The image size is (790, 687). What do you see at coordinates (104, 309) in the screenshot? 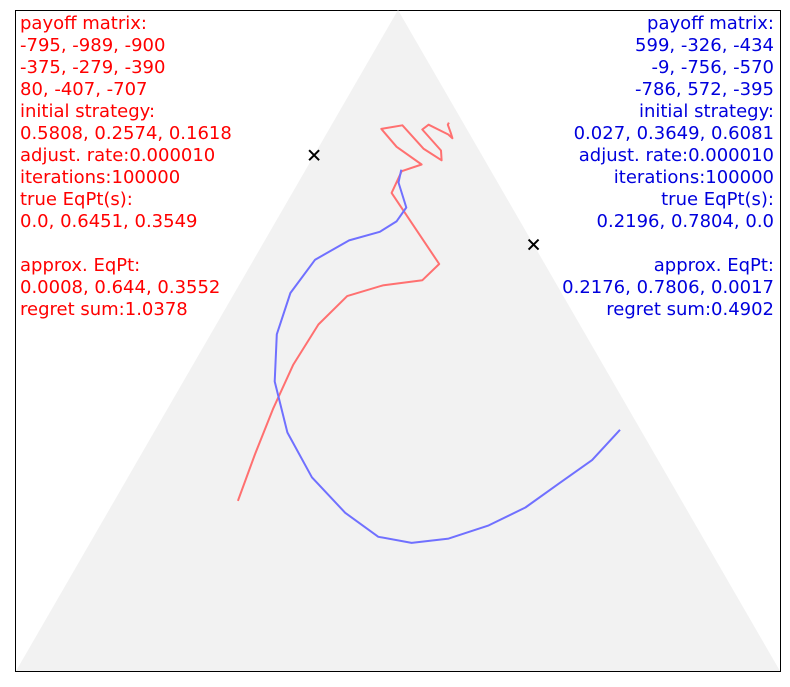
I see `left-info-line-13: regret sum:1.0378` at bounding box center [104, 309].